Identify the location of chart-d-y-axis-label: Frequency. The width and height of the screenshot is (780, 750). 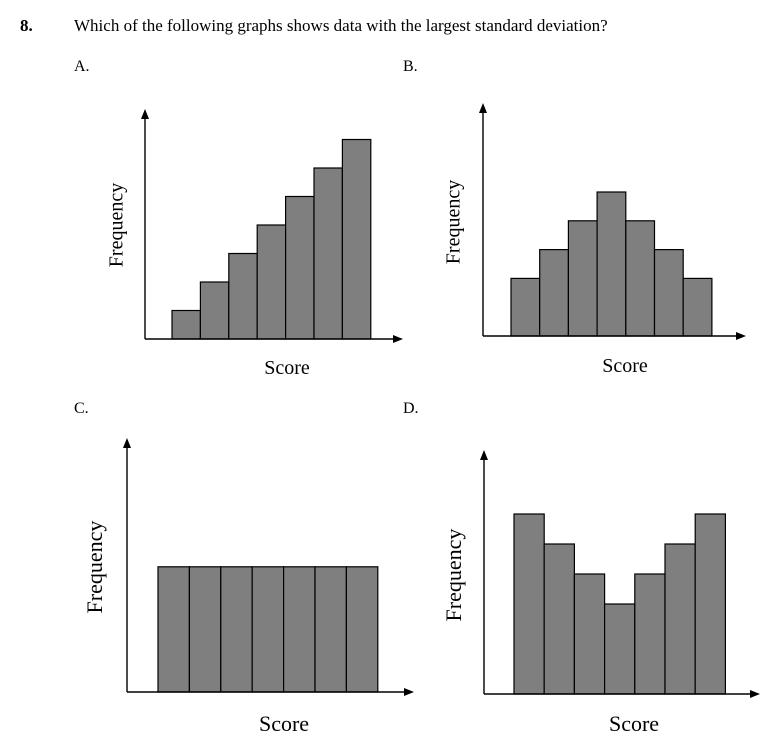
(453, 575).